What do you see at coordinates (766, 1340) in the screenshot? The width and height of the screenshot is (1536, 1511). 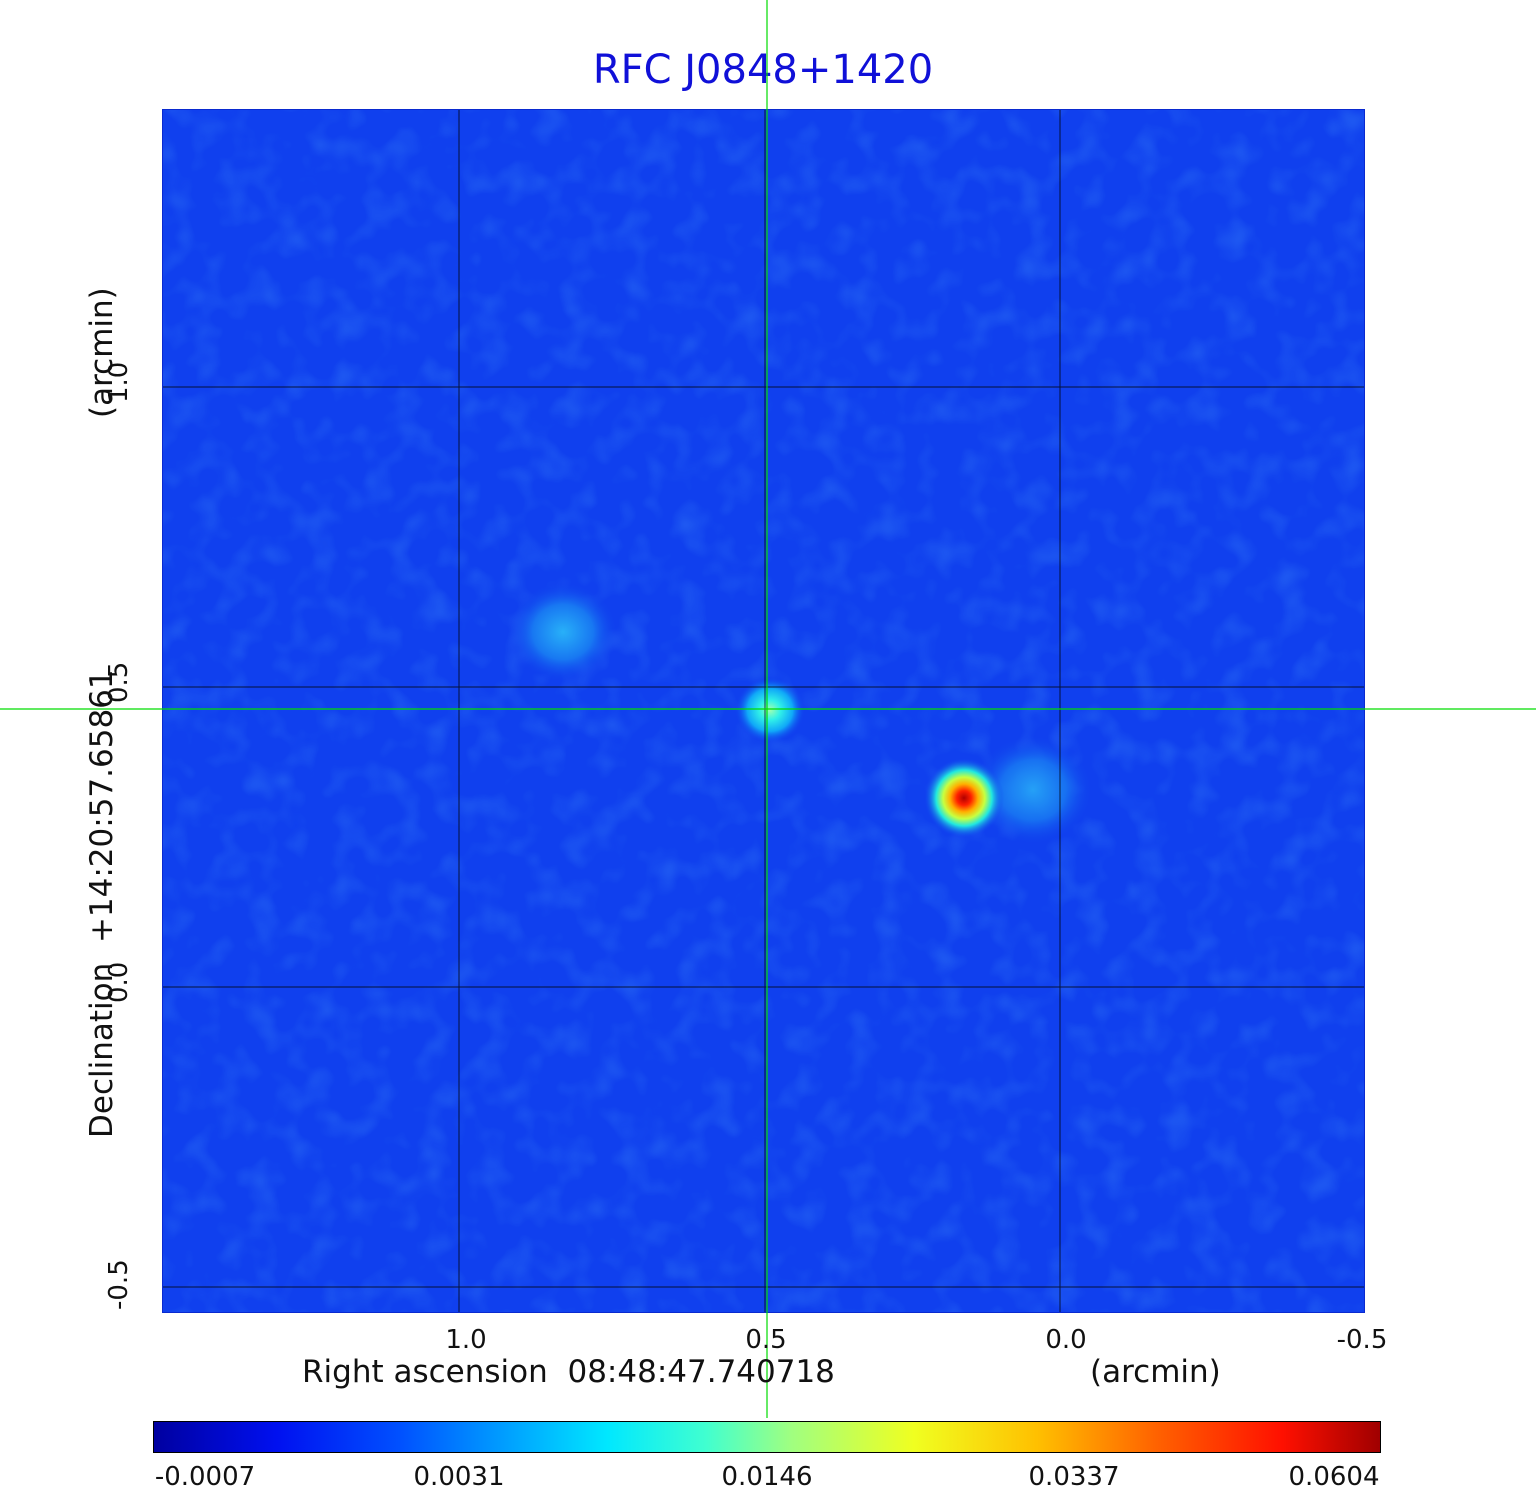 I see `x-tick-label: 0.5` at bounding box center [766, 1340].